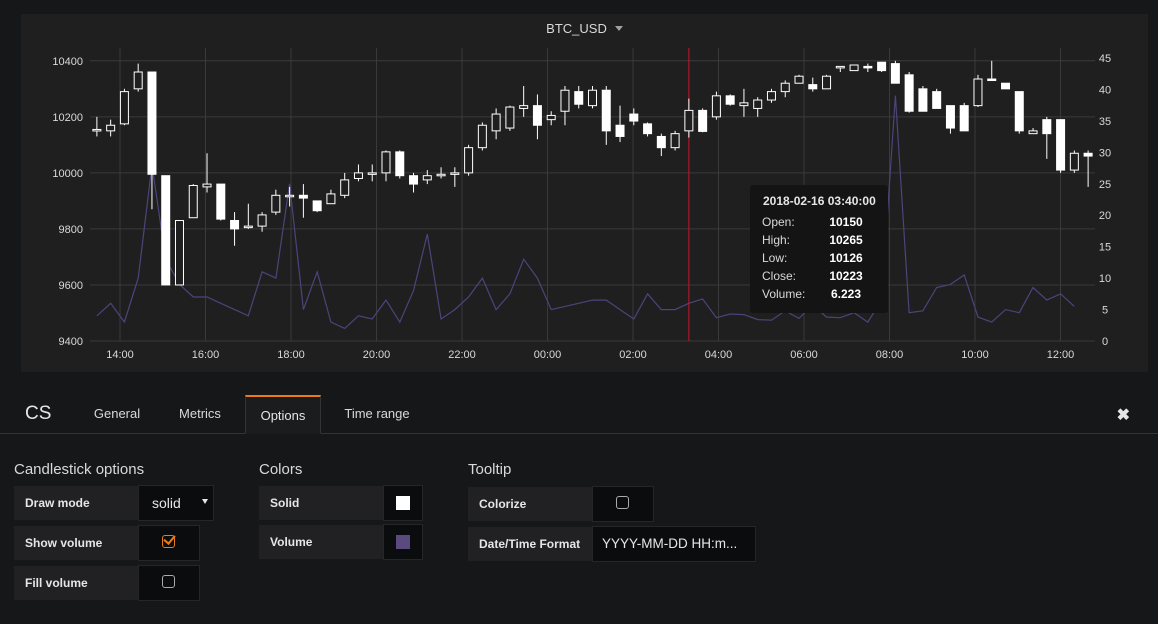 The image size is (1158, 624). Describe the element at coordinates (1105, 248) in the screenshot. I see `y2-tick-label: 15` at that location.